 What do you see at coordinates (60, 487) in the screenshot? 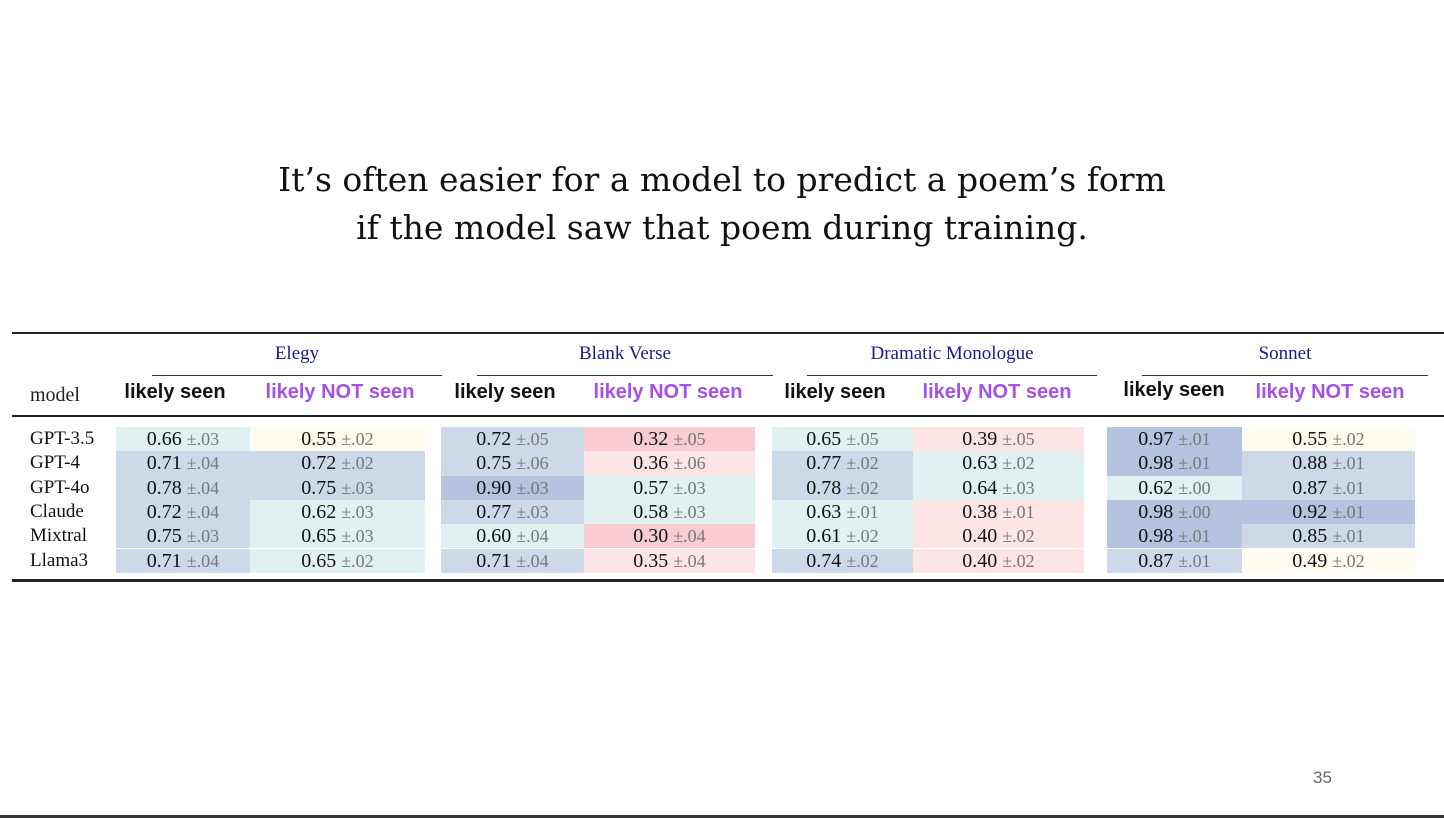
I see `model-name: GPT-4o` at bounding box center [60, 487].